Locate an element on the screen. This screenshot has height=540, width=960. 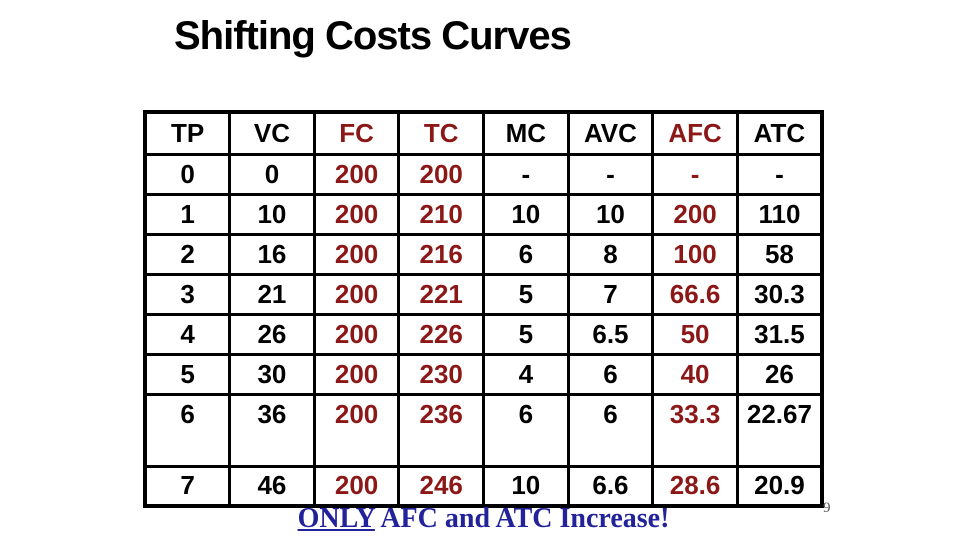
table-cell: 216 is located at coordinates (441, 254).